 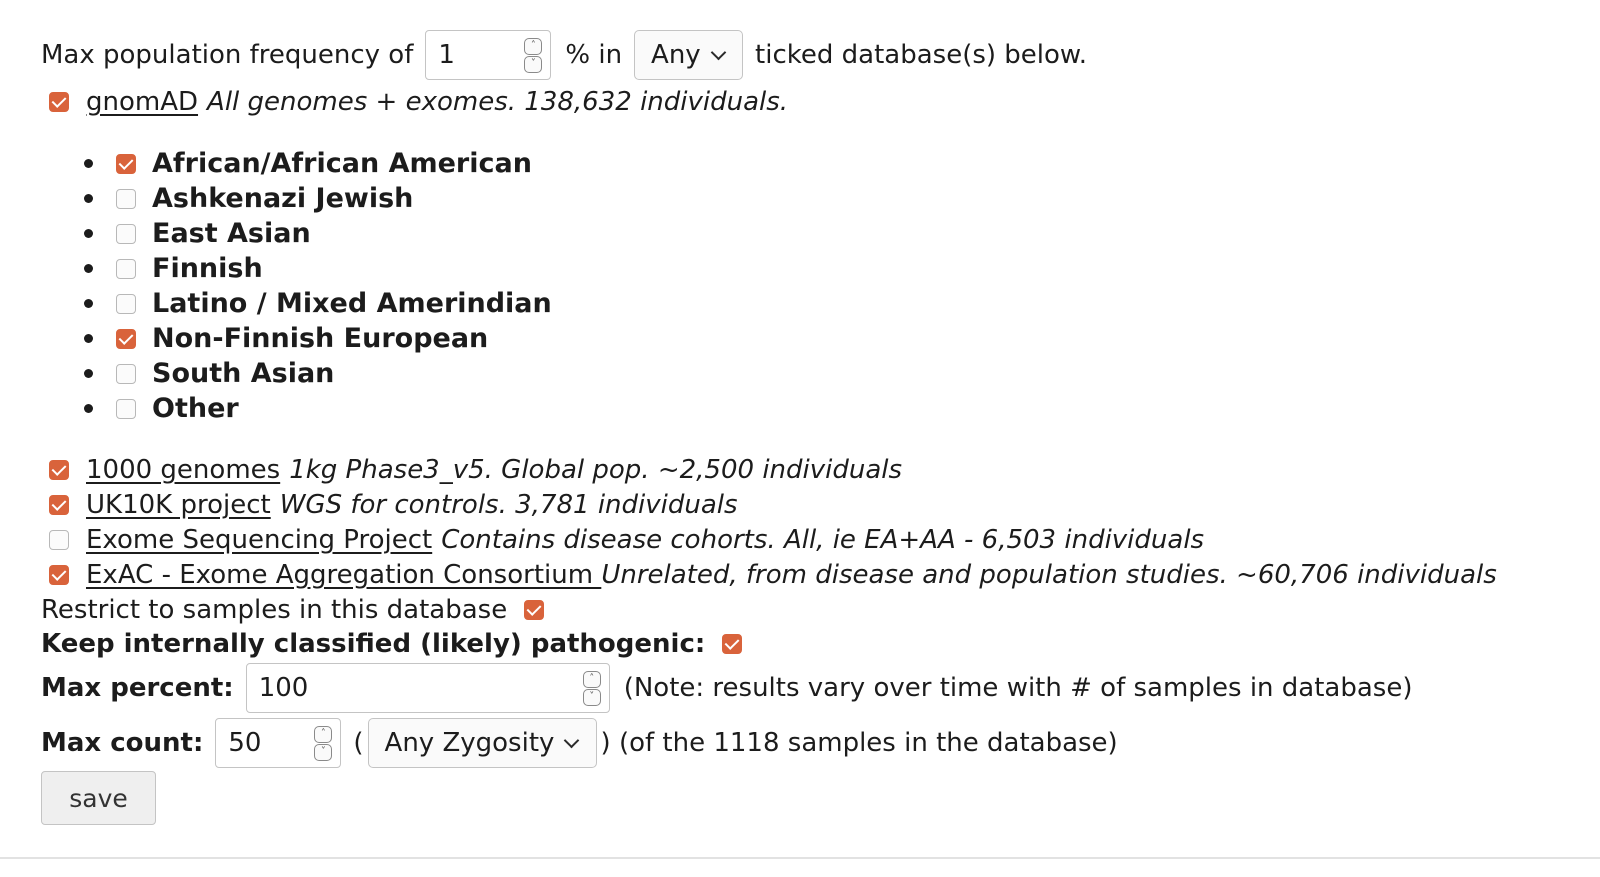 What do you see at coordinates (227, 55) in the screenshot?
I see `frequency-prefix-label: Max population frequency of` at bounding box center [227, 55].